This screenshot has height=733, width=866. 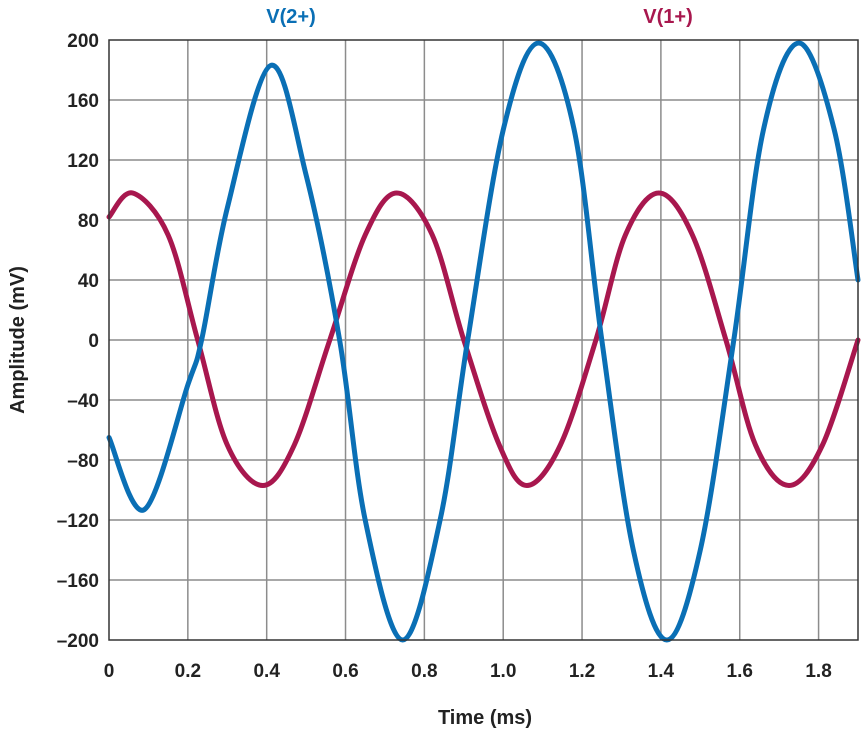 What do you see at coordinates (424, 671) in the screenshot?
I see `x-tick-label: 0.8` at bounding box center [424, 671].